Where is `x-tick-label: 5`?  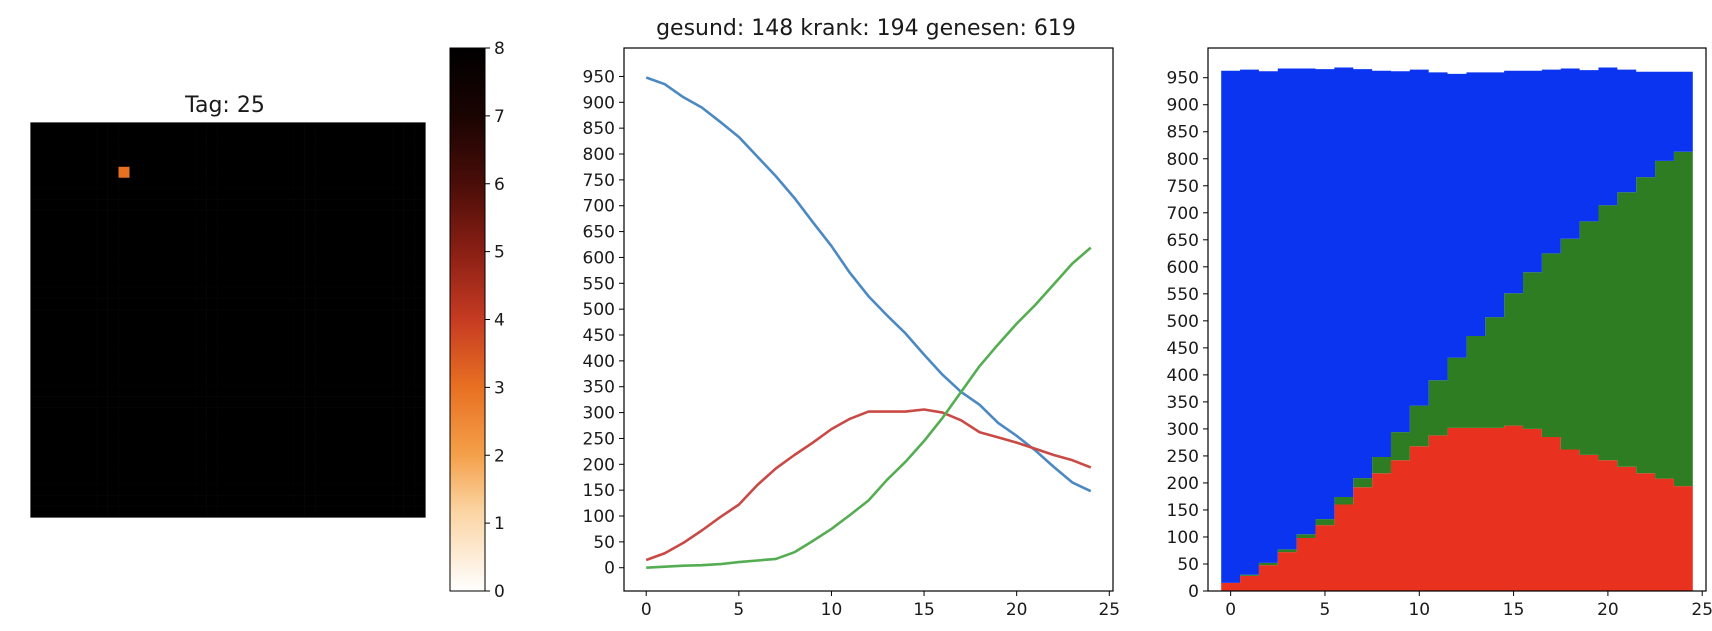
x-tick-label: 5 is located at coordinates (738, 610).